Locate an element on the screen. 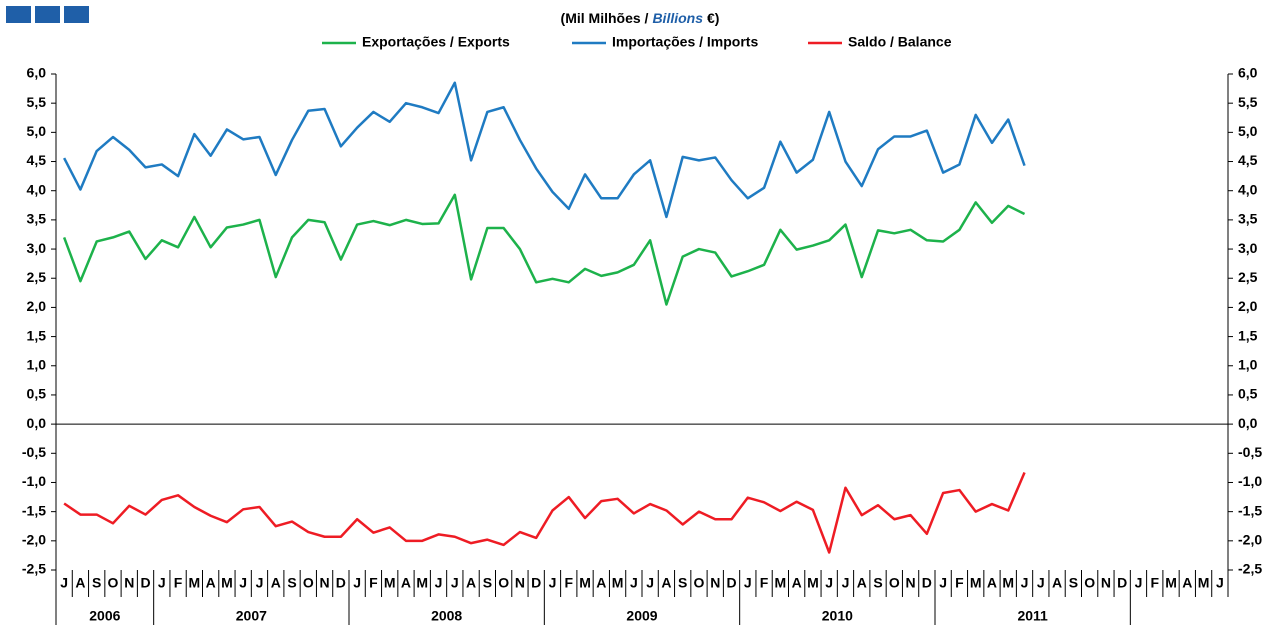 This screenshot has height=625, width=1278. y2-tick-label: 5,5 is located at coordinates (1248, 102).